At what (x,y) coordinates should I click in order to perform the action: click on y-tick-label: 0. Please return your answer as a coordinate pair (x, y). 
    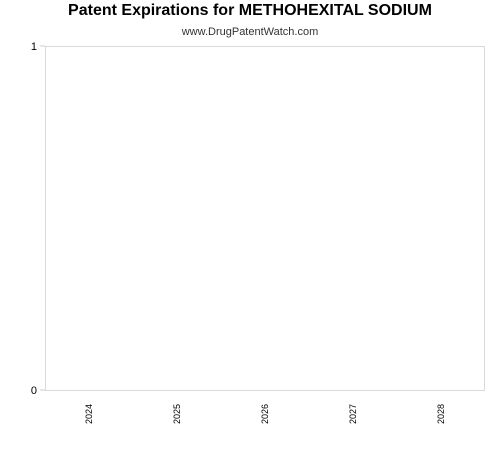
    Looking at the image, I should click on (34, 391).